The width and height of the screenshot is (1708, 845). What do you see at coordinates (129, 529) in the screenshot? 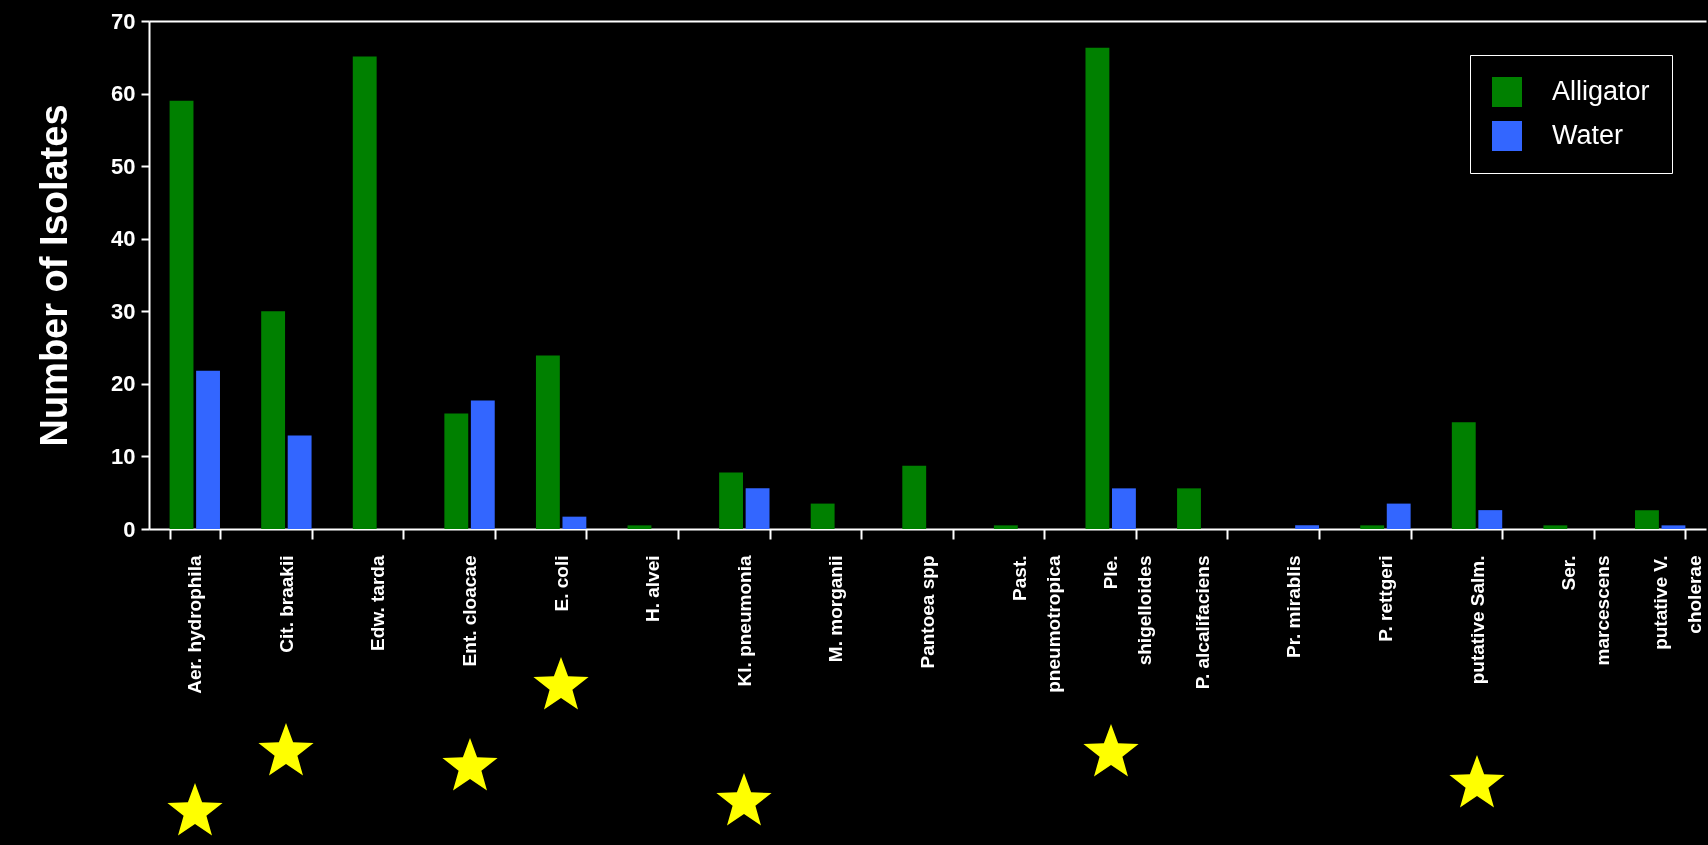
I see `y-tick-label: 0` at bounding box center [129, 529].